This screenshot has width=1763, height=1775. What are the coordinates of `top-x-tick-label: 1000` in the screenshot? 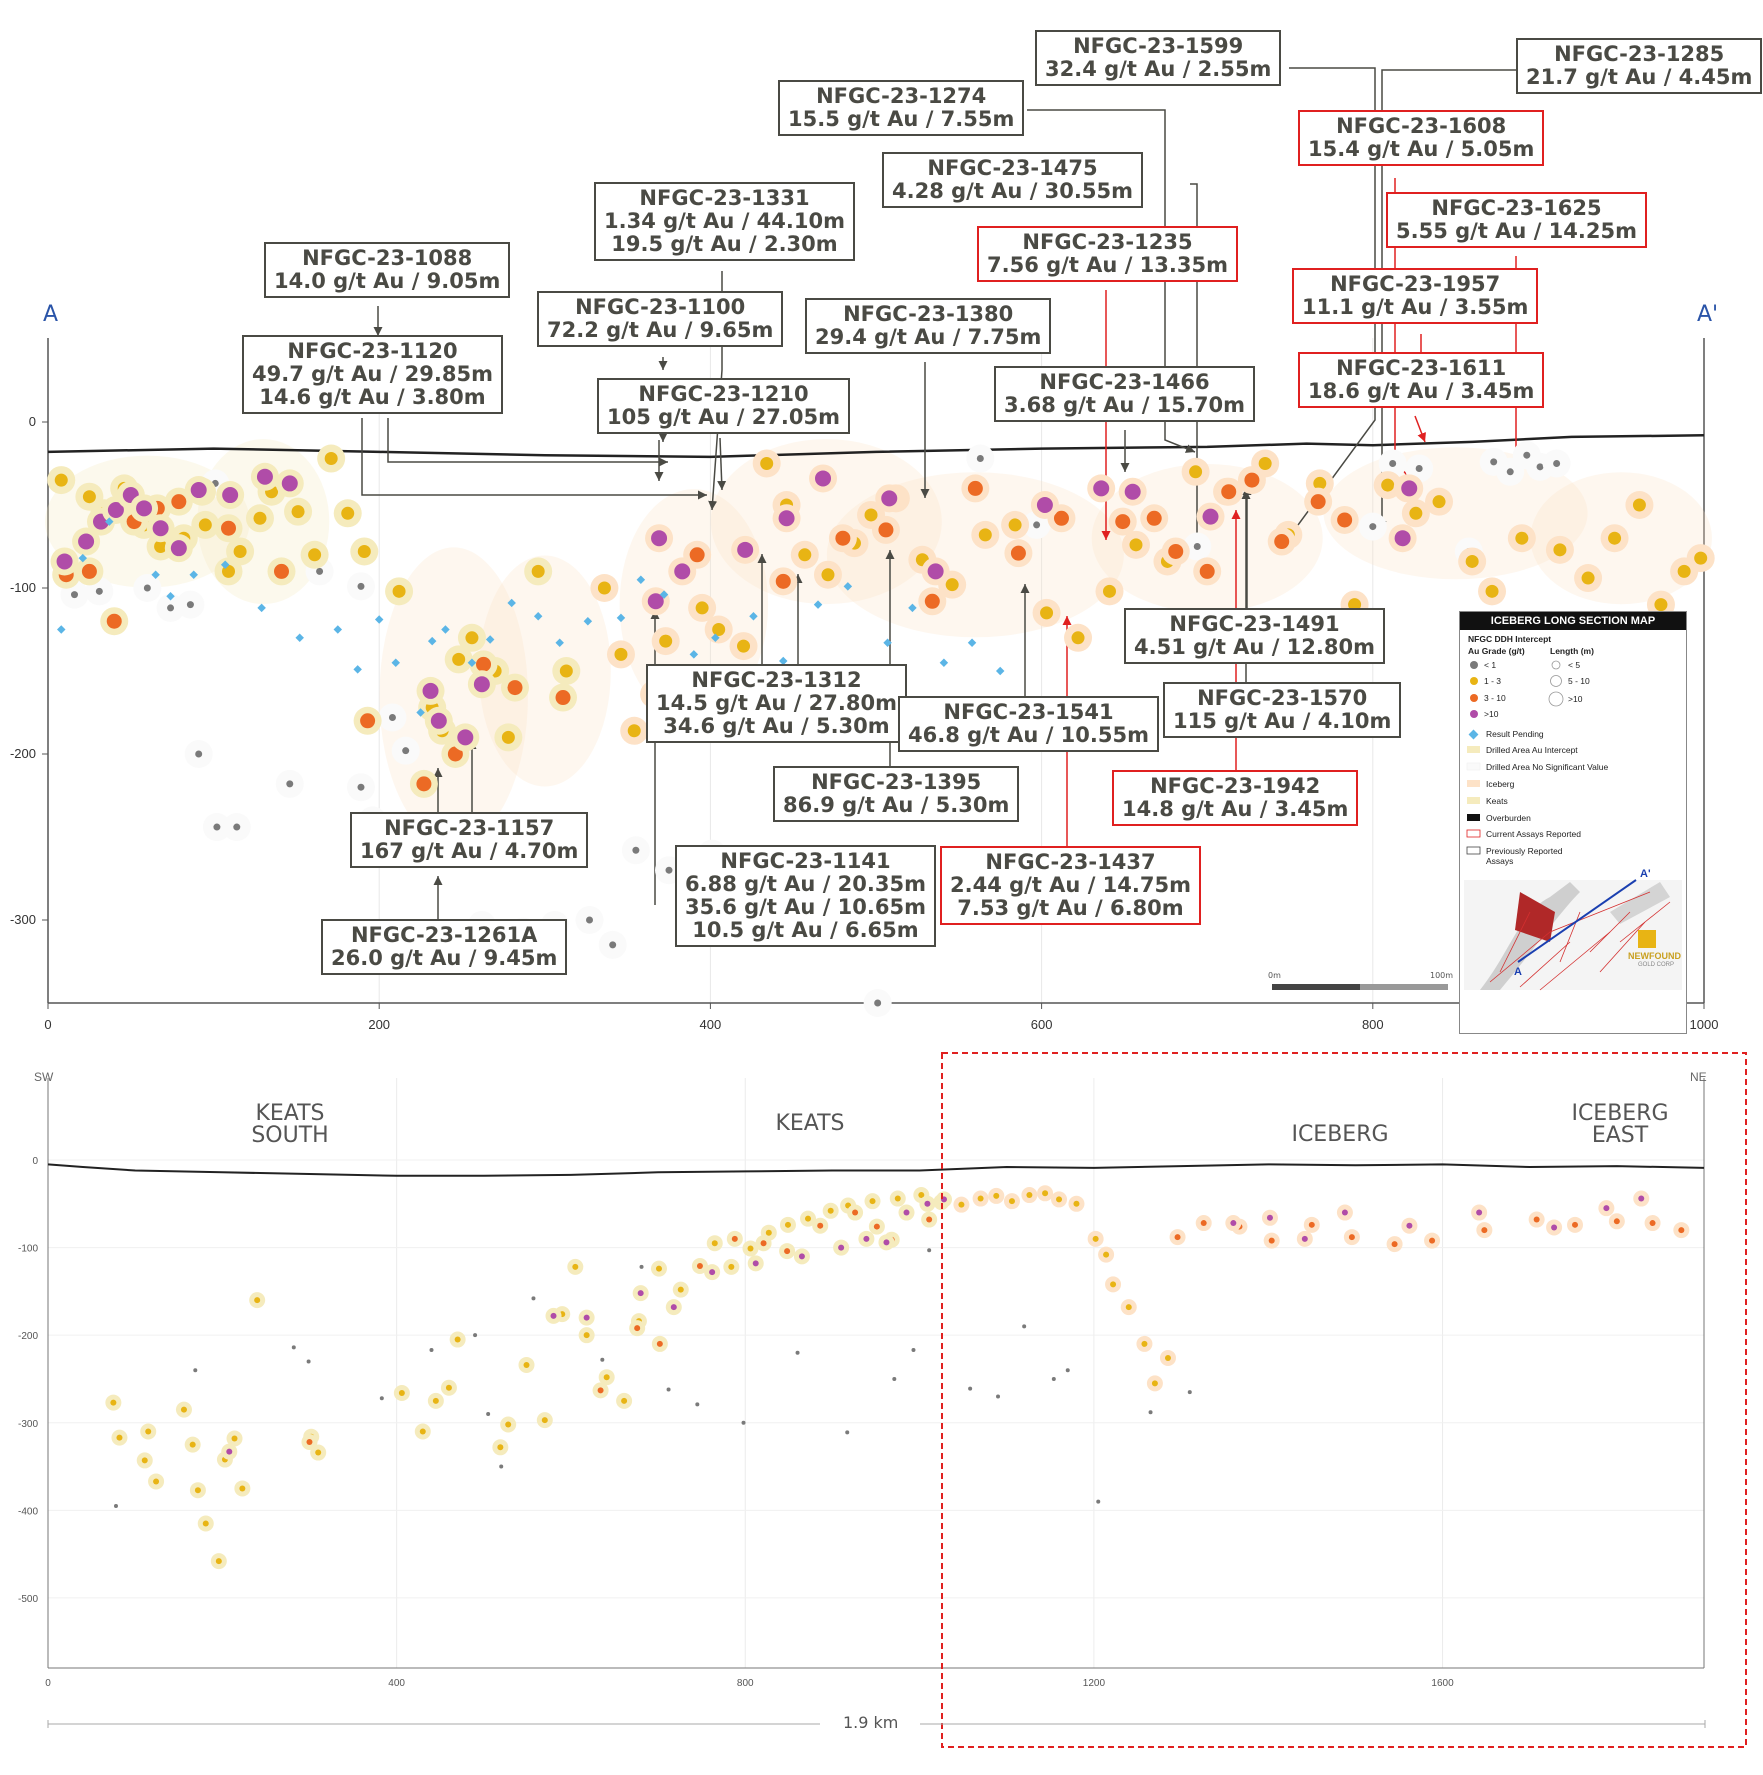 It's located at (1704, 1024).